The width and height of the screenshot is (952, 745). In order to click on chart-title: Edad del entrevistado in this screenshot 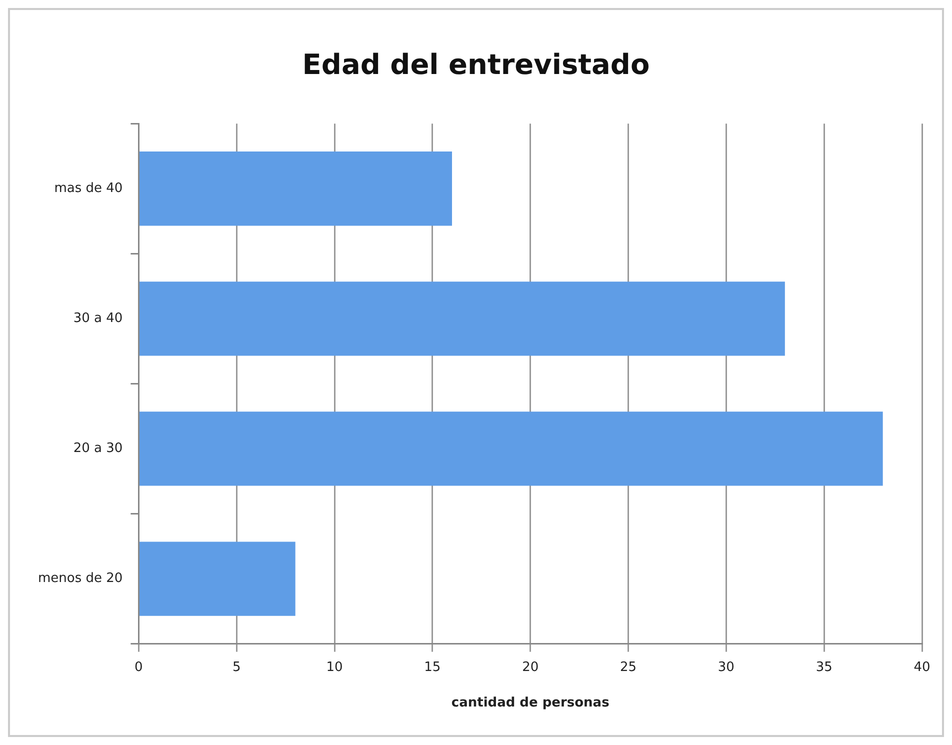, I will do `click(476, 65)`.